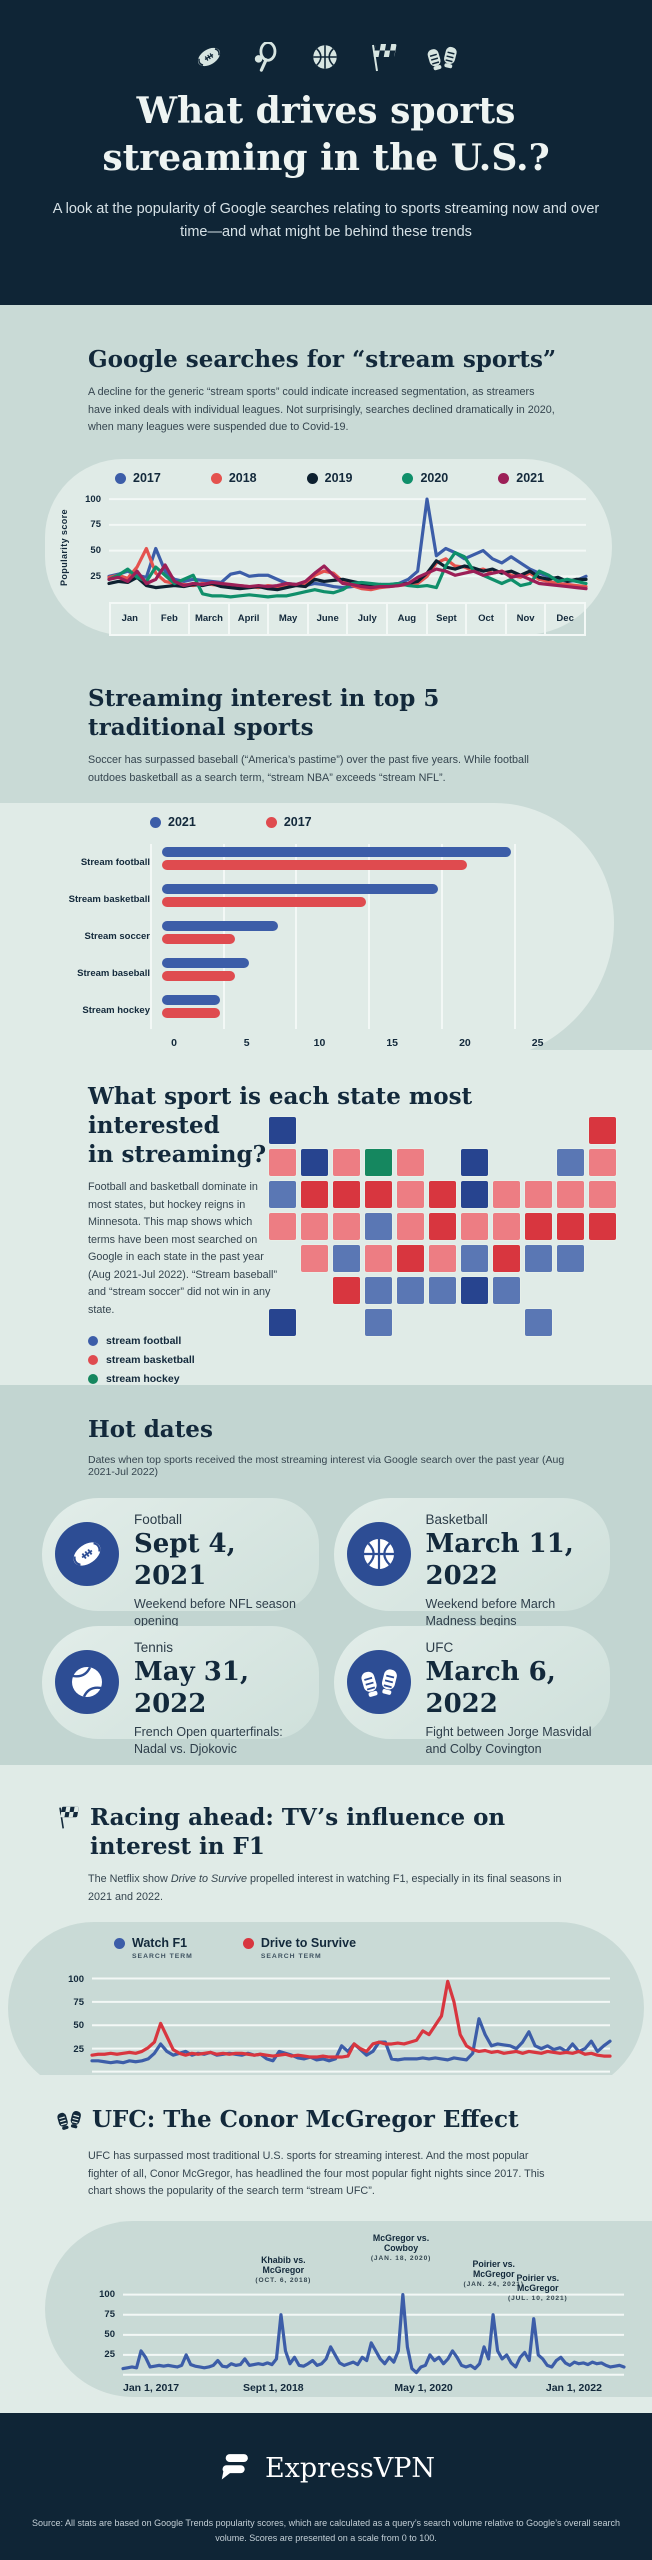 This screenshot has width=652, height=2560. I want to click on state-tile-al, so click(474, 1290).